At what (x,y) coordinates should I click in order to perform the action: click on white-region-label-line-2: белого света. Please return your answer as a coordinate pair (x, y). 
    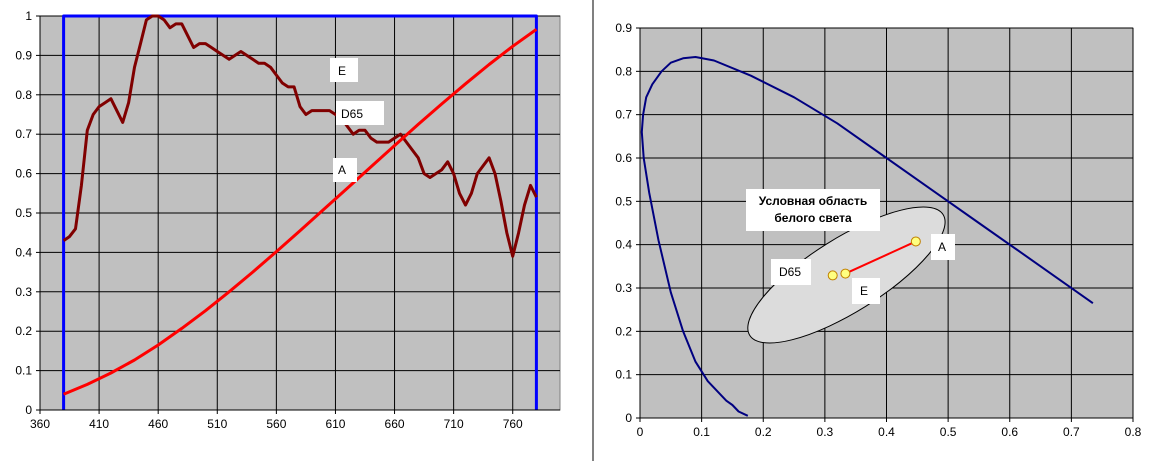
    Looking at the image, I should click on (813, 218).